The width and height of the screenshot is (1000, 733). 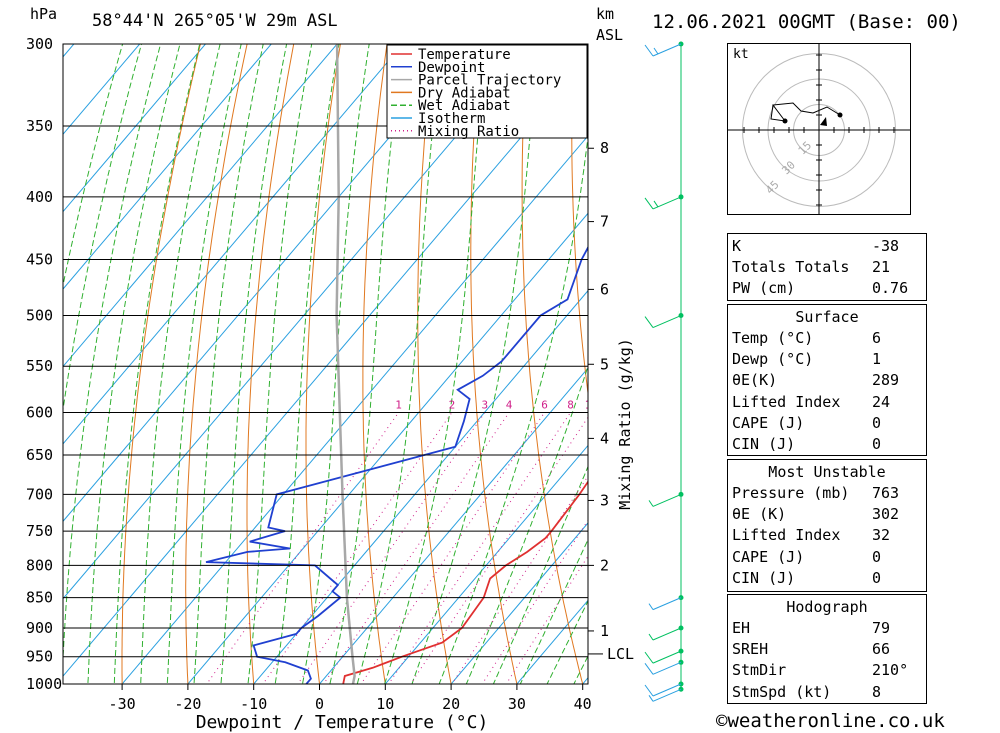 What do you see at coordinates (604, 289) in the screenshot?
I see `height-tick-label: 6` at bounding box center [604, 289].